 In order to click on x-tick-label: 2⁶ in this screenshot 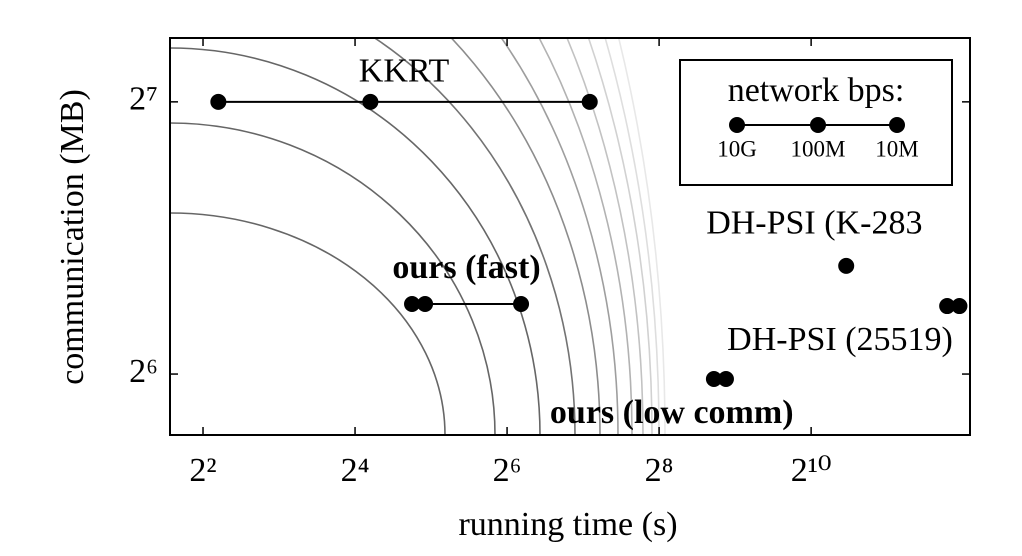, I will do `click(507, 470)`.